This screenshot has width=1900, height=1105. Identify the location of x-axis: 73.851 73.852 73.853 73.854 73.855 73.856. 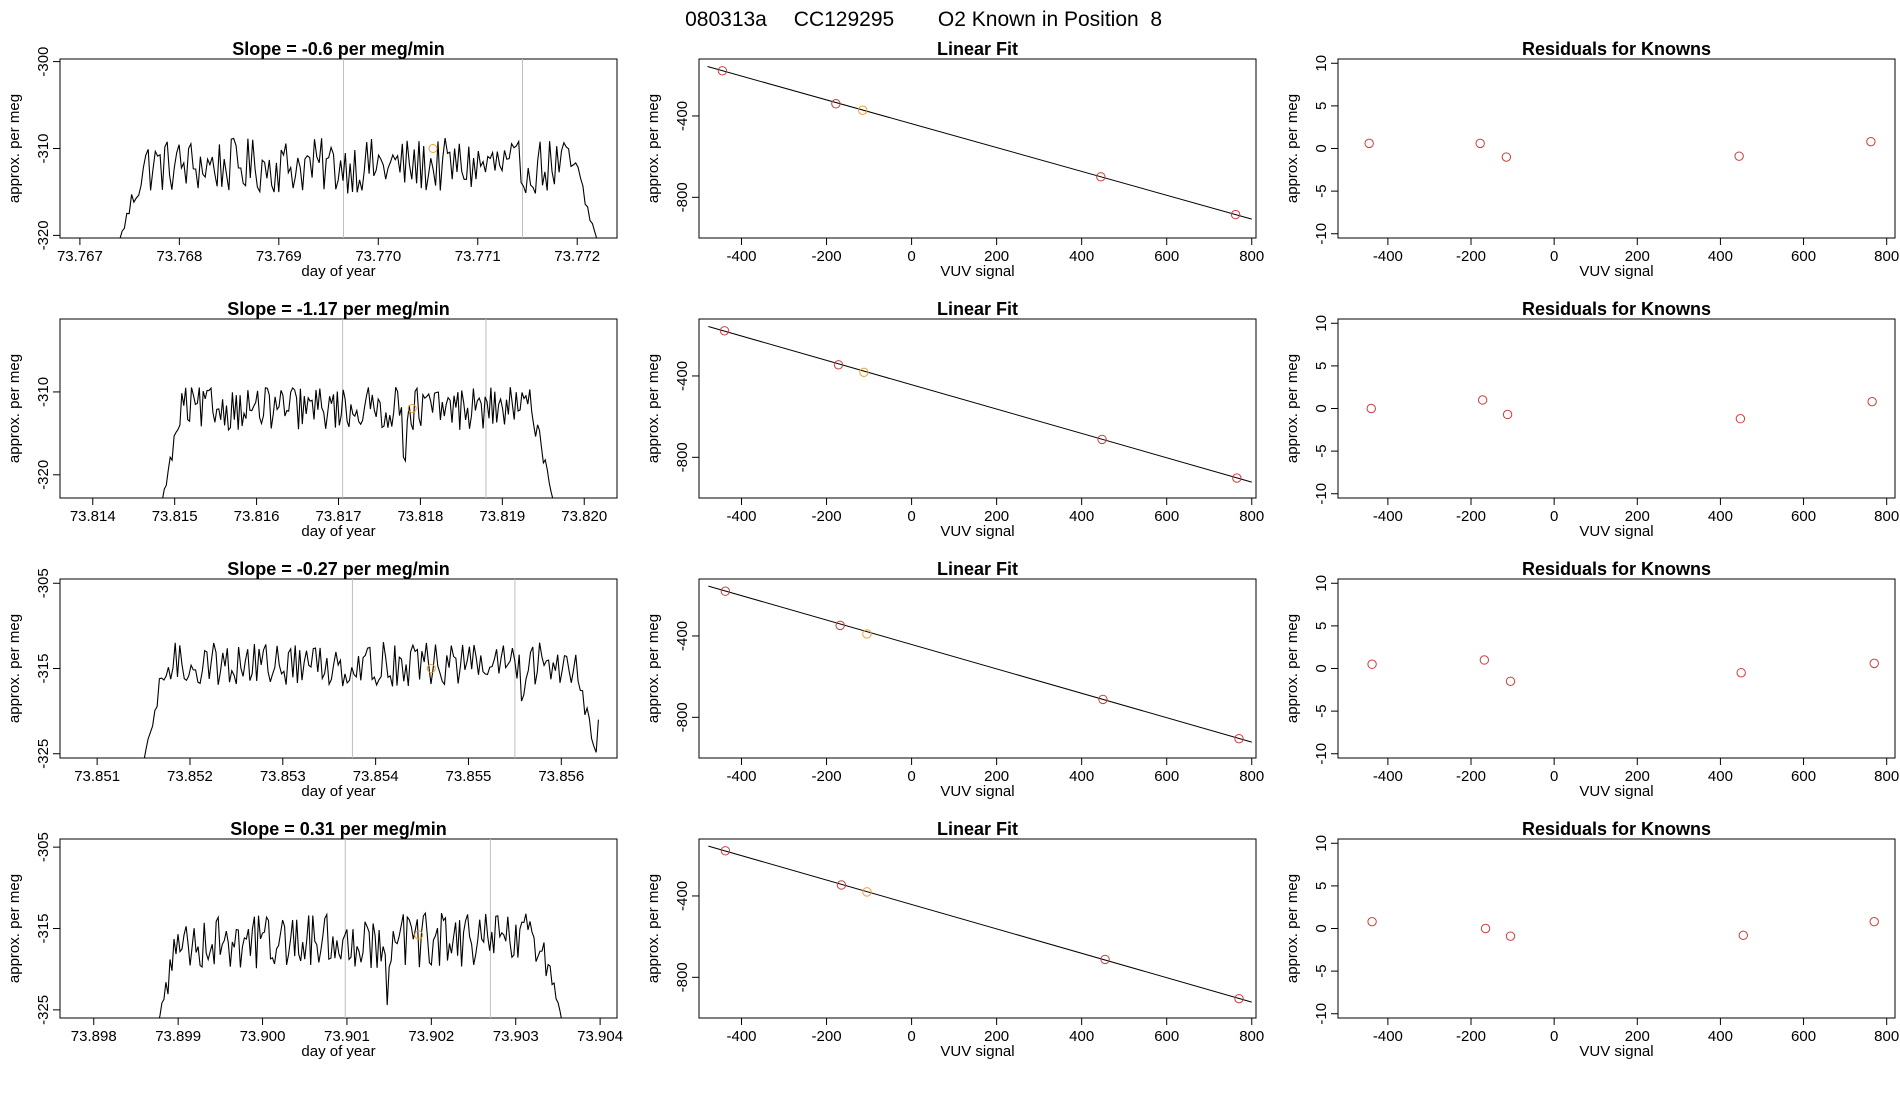
(329, 771).